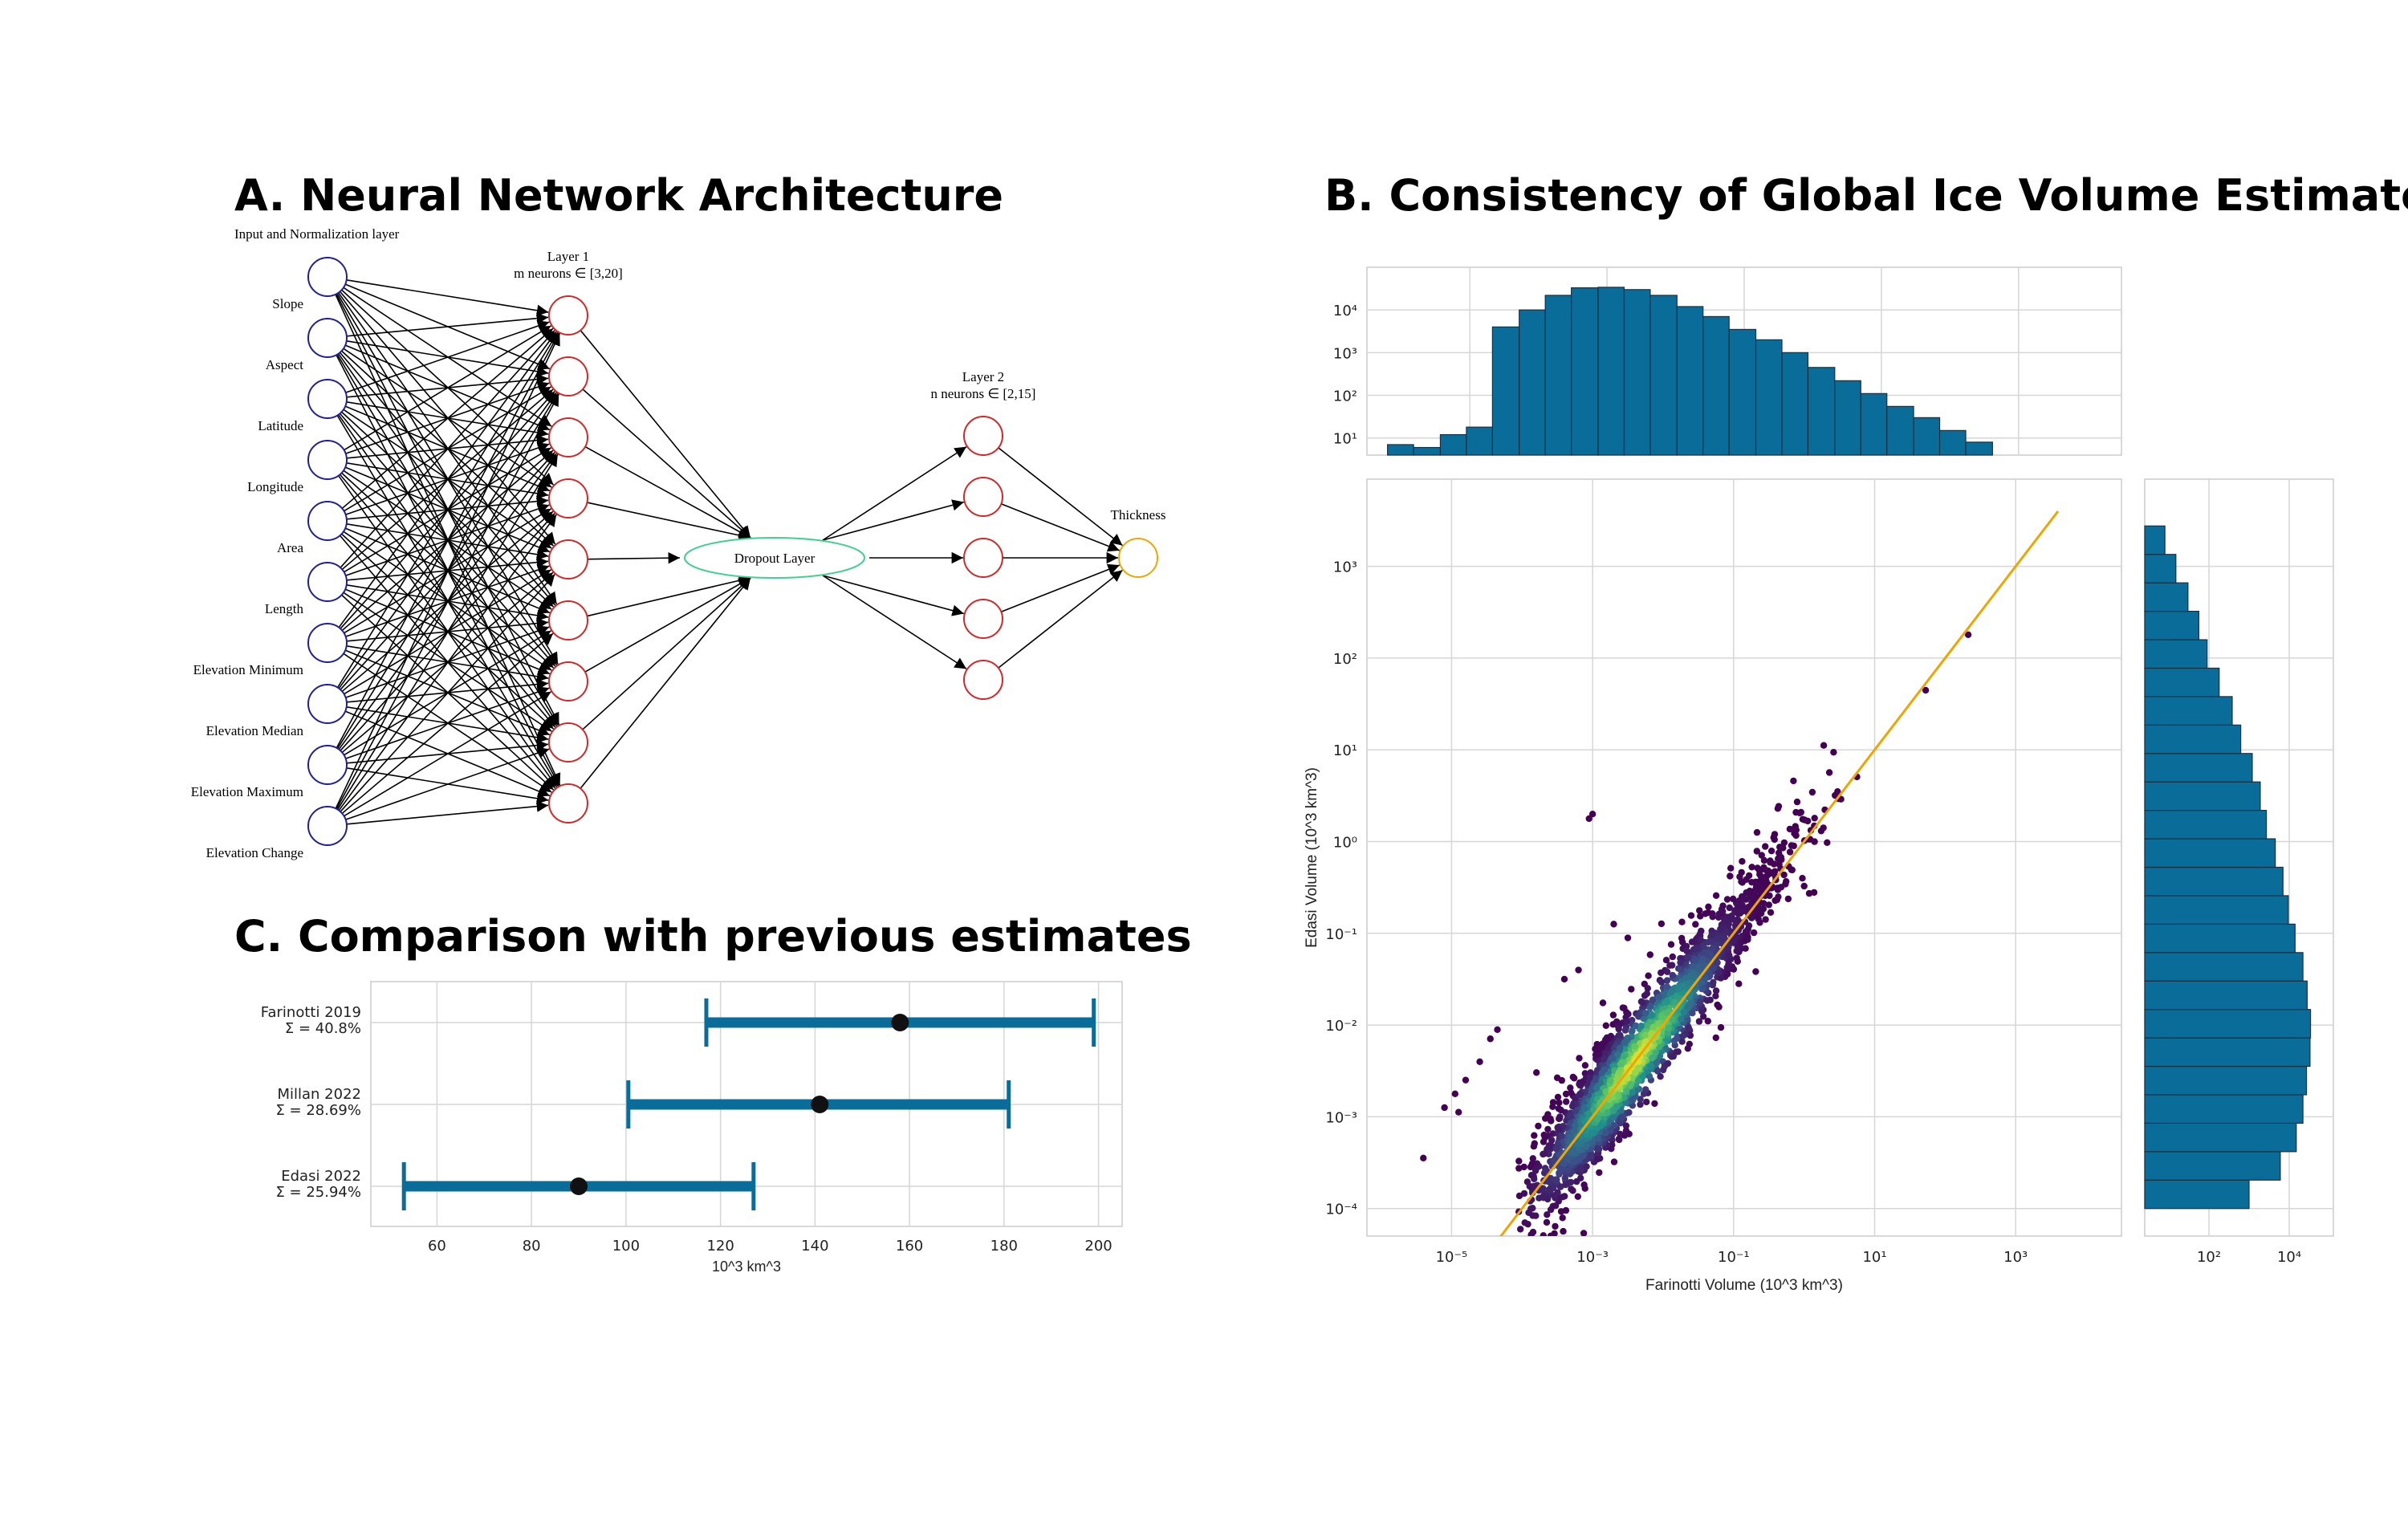 This screenshot has height=1525, width=2408. Describe the element at coordinates (290, 548) in the screenshot. I see `input-feature-label: Area` at that location.